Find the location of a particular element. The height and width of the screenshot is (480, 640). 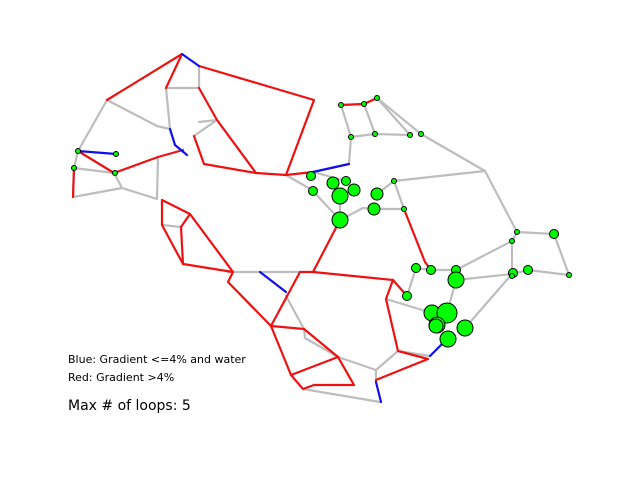

legend-red-text: Red: Gradient >4% is located at coordinates (121, 377).